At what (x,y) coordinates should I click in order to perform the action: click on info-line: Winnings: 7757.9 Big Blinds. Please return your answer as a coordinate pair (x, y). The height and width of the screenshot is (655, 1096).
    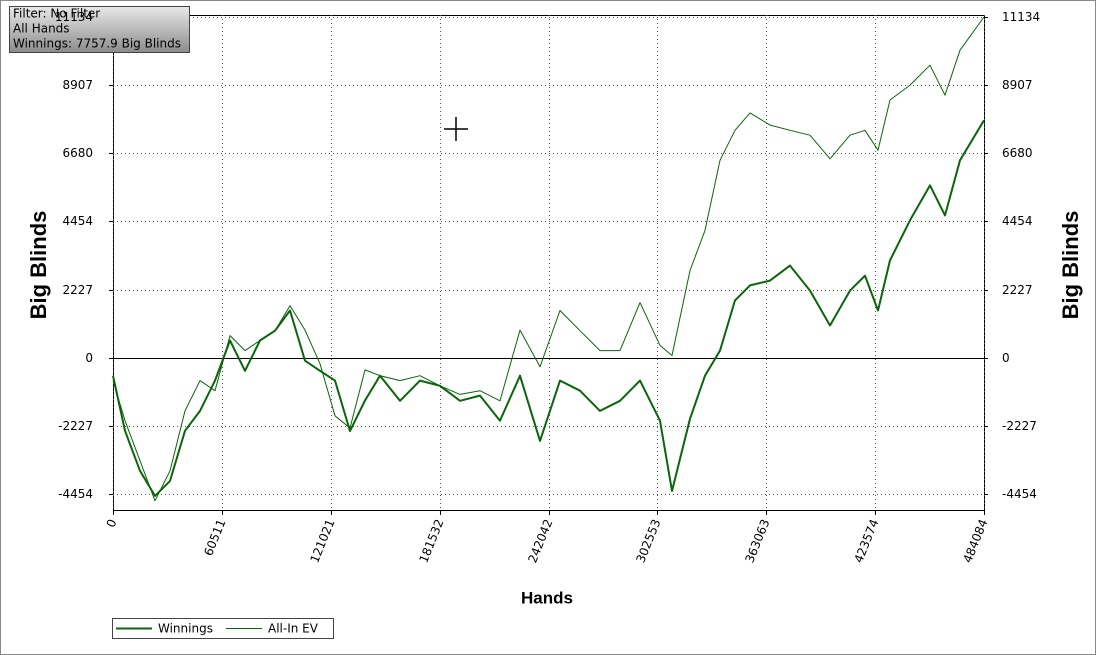
    Looking at the image, I should click on (97, 44).